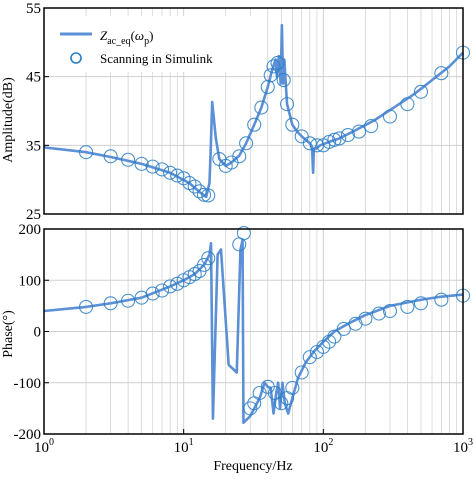 Image resolution: width=474 pixels, height=479 pixels. Describe the element at coordinates (30, 281) in the screenshot. I see `phase-ytick-label: 100` at that location.